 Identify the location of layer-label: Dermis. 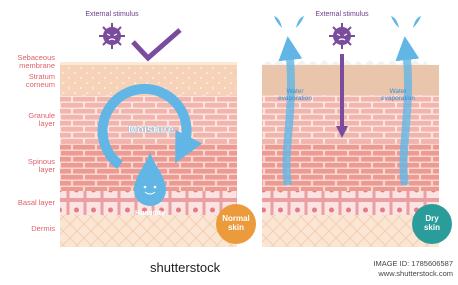
(43, 228).